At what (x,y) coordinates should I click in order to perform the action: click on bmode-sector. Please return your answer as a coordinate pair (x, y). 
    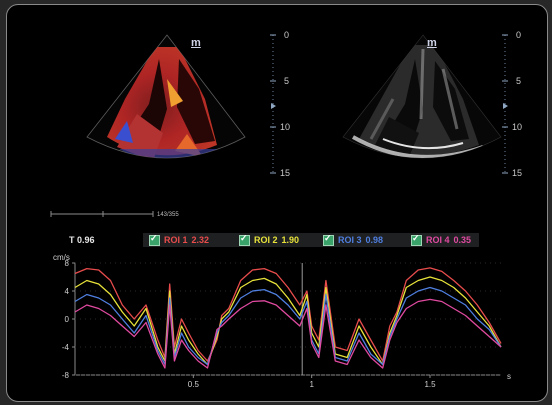
    Looking at the image, I should click on (422, 96).